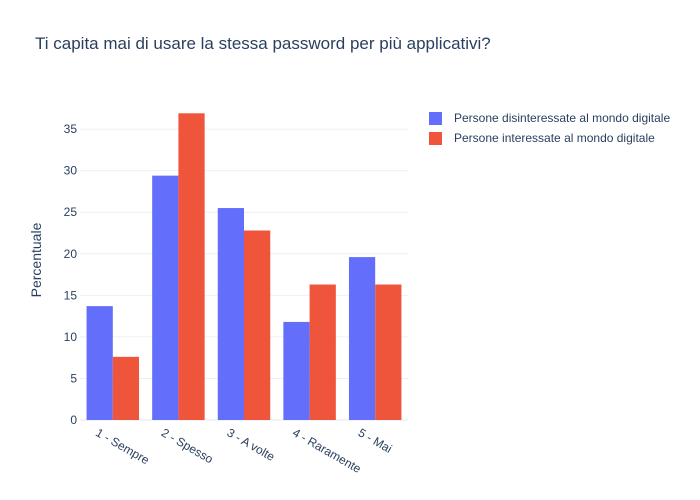 This screenshot has height=500, width=700. What do you see at coordinates (327, 450) in the screenshot?
I see `x-tick-label: 4 - Raramente` at bounding box center [327, 450].